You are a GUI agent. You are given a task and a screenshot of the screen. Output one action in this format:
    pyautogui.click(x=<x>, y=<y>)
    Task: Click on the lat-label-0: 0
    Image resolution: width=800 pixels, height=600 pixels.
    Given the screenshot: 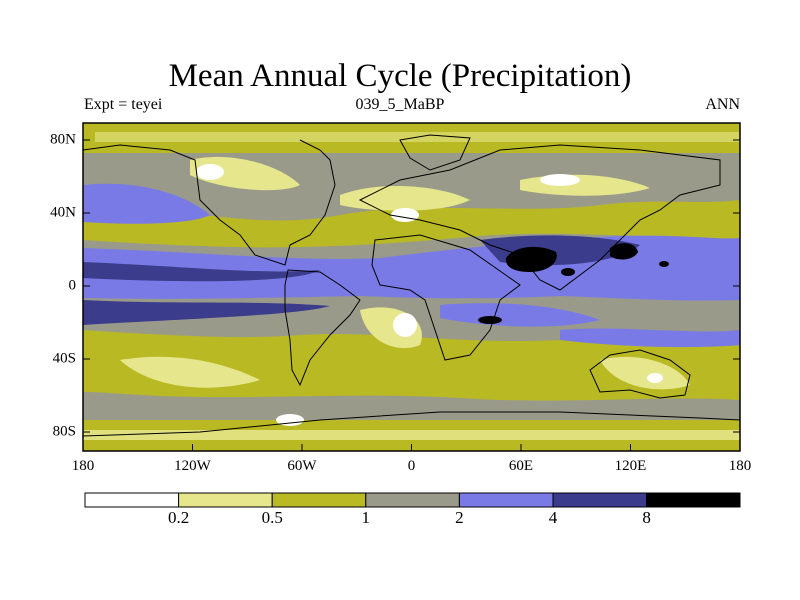 What is the action you would take?
    pyautogui.click(x=72, y=285)
    